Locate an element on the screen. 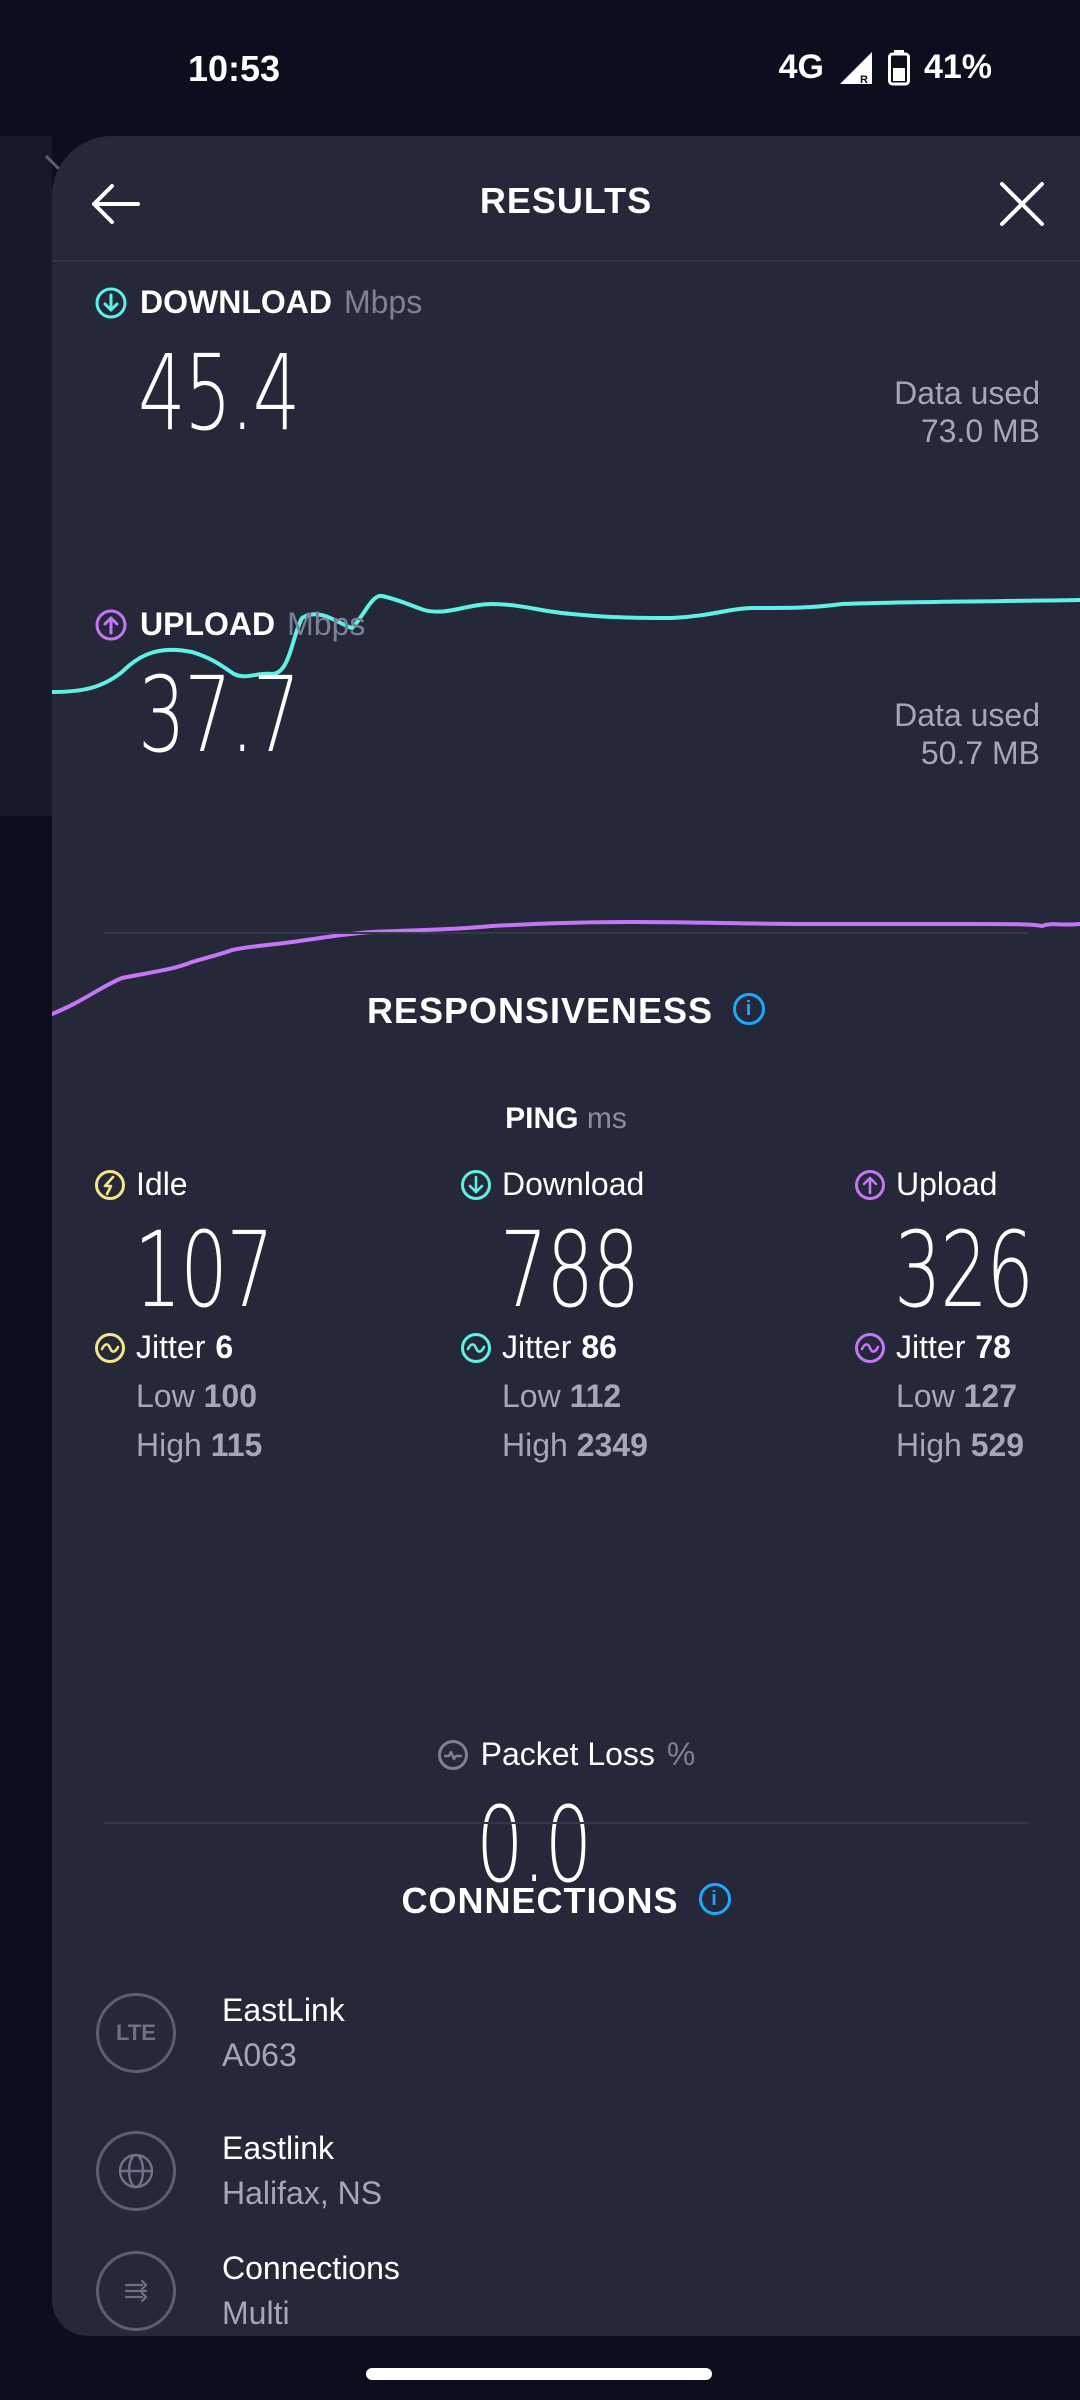 This screenshot has height=2400, width=1080. download-graph-line is located at coordinates (566, 644).